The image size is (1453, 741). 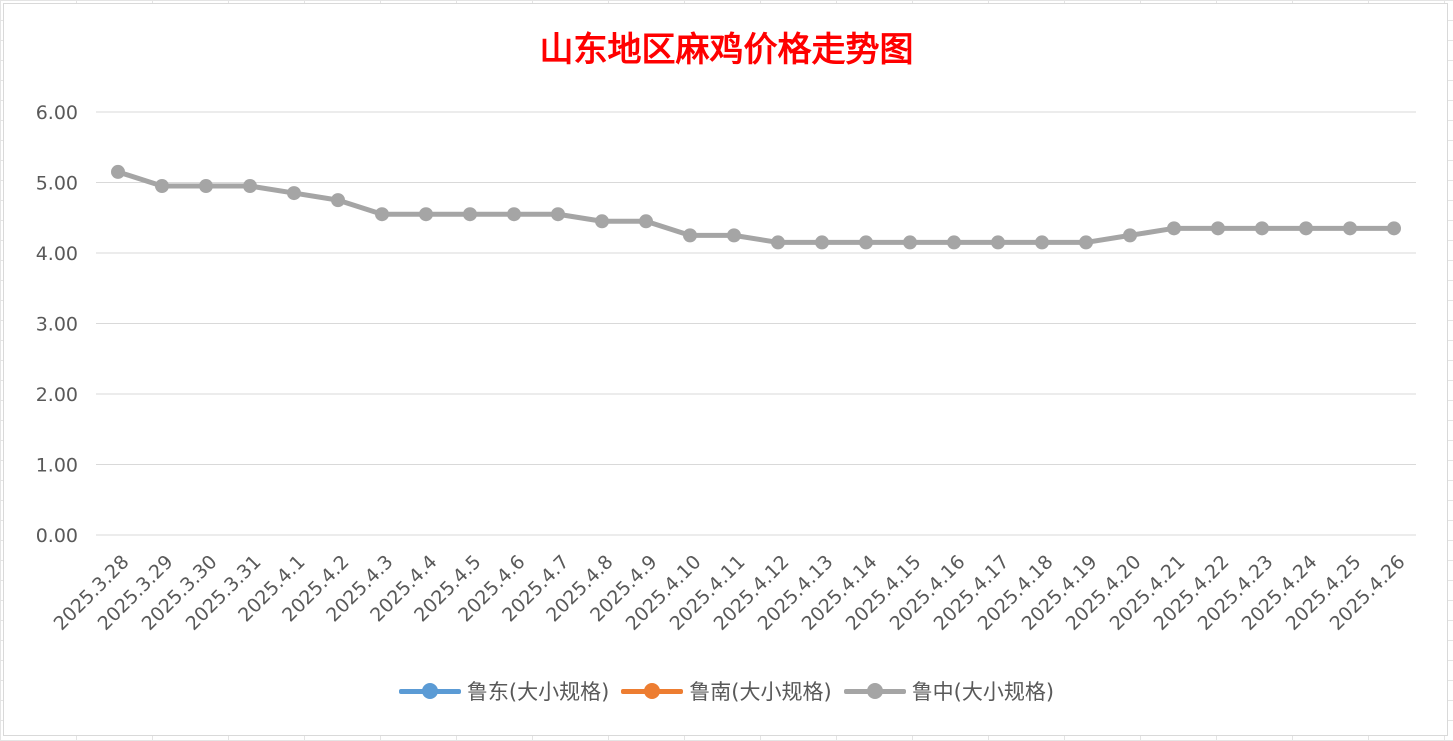 I want to click on y-tick-label: 1.00, so click(x=57, y=466).